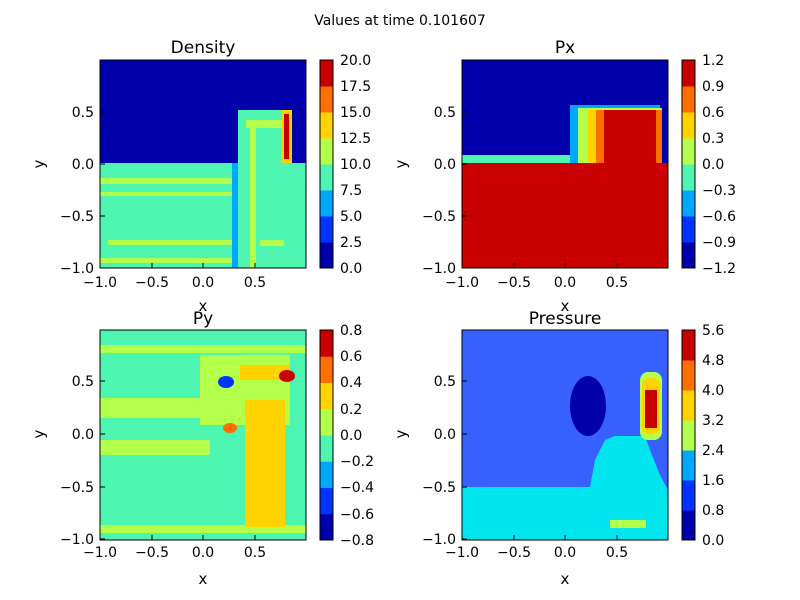 This screenshot has height=600, width=800. Describe the element at coordinates (355, 87) in the screenshot. I see `colorbar-tick-label: 17.5` at that location.